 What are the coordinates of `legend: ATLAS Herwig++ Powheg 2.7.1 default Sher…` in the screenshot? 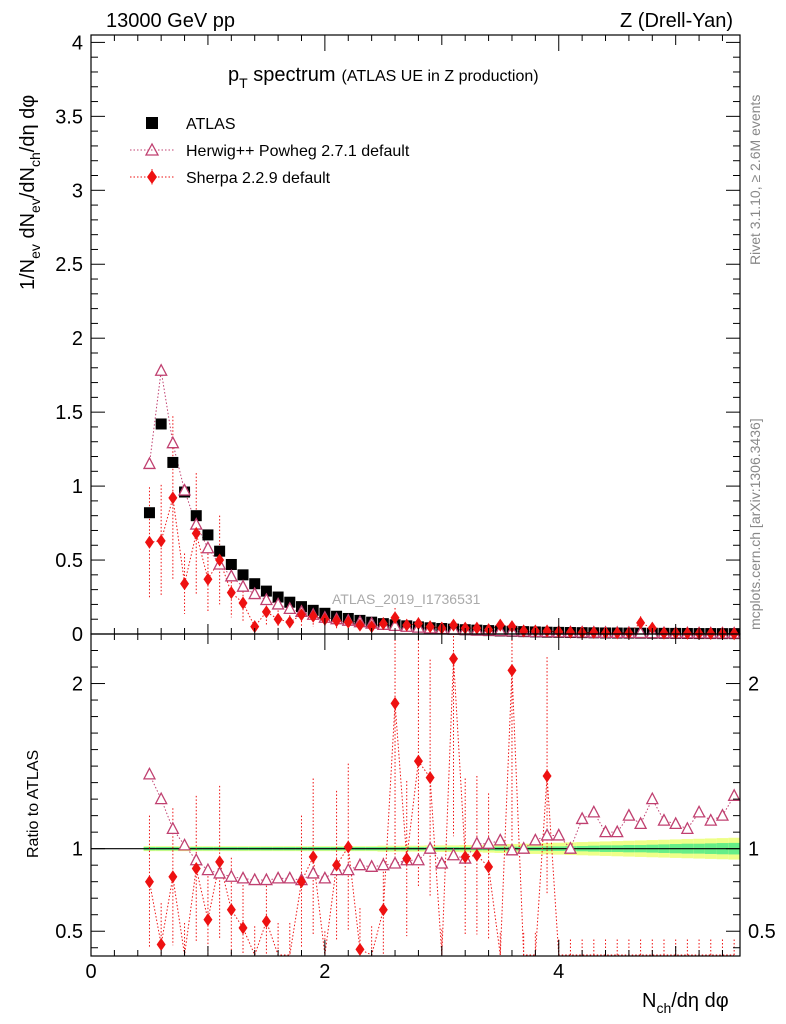 It's located at (270, 151).